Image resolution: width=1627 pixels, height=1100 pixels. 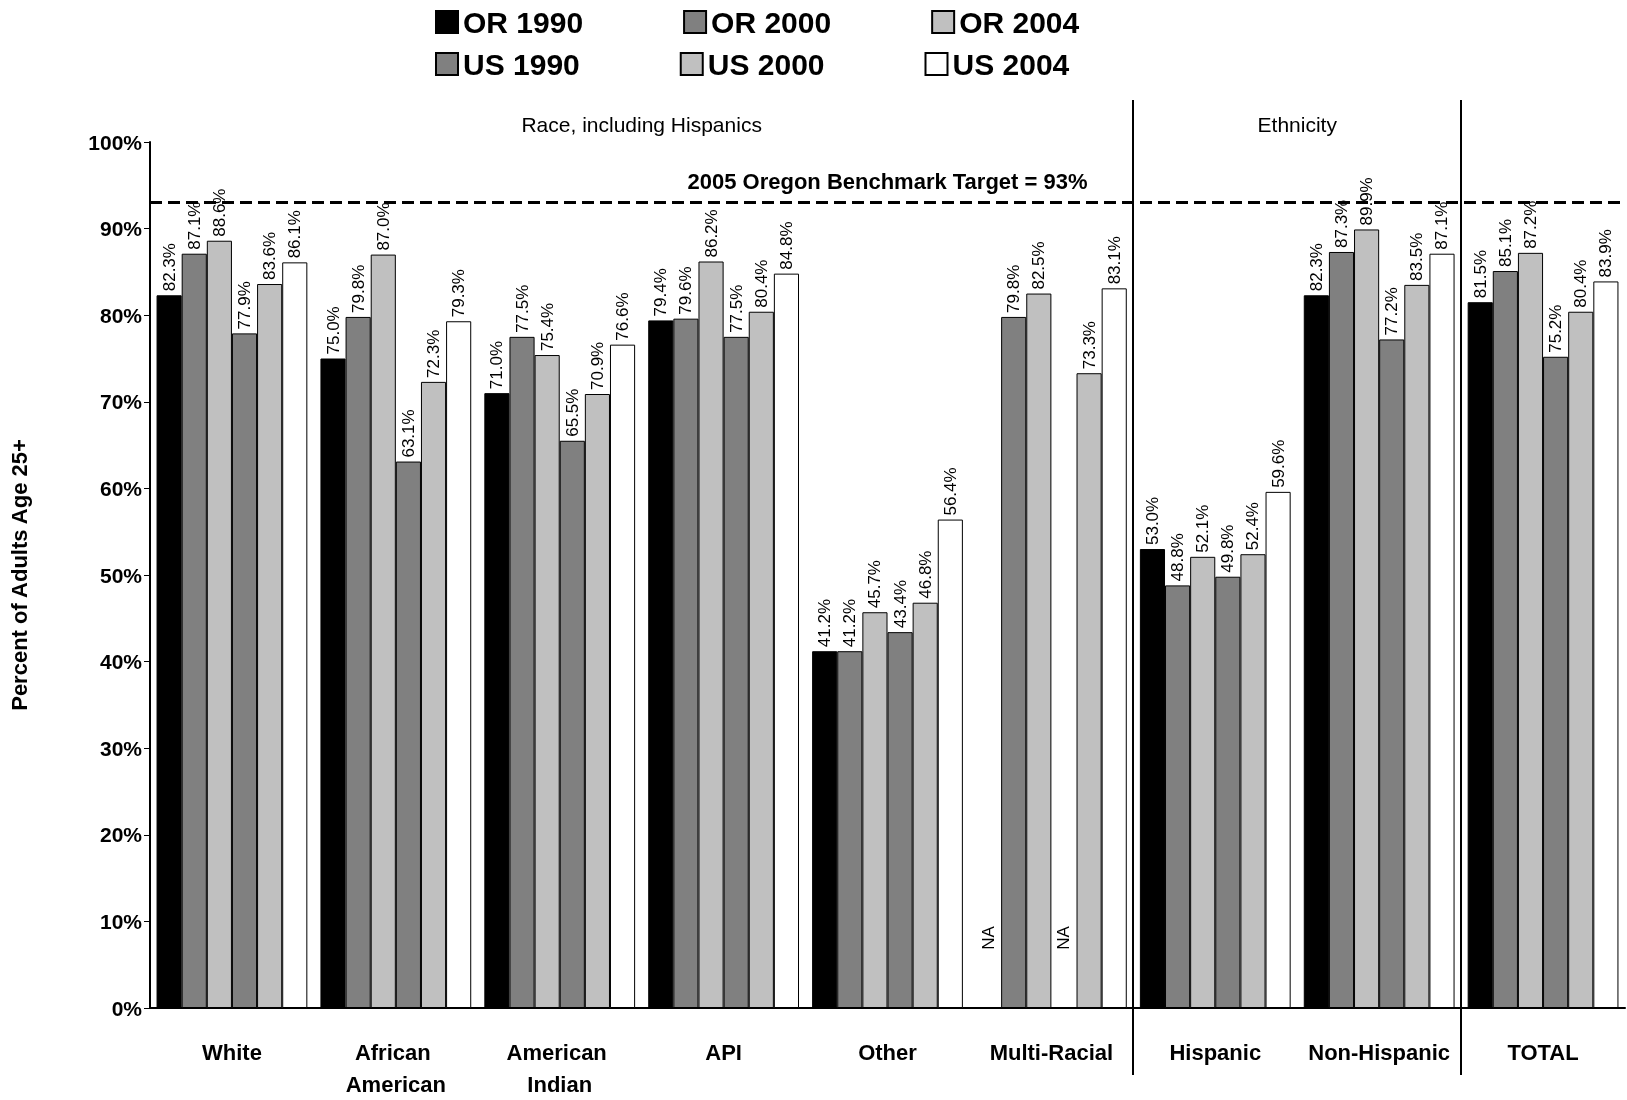 What do you see at coordinates (232, 1052) in the screenshot?
I see `x-tick-label: White` at bounding box center [232, 1052].